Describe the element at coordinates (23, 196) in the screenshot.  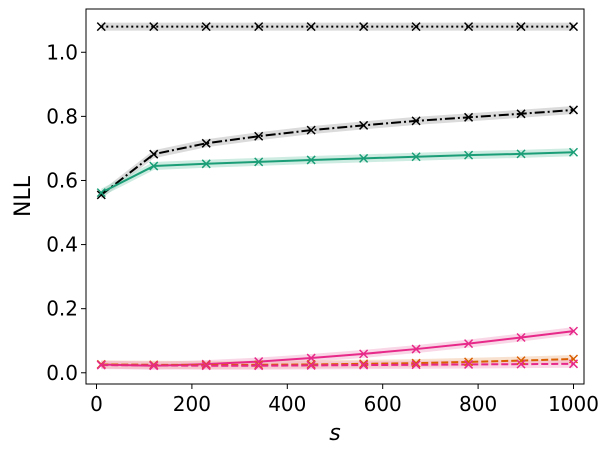
I see `y-axis-label: NLL` at that location.